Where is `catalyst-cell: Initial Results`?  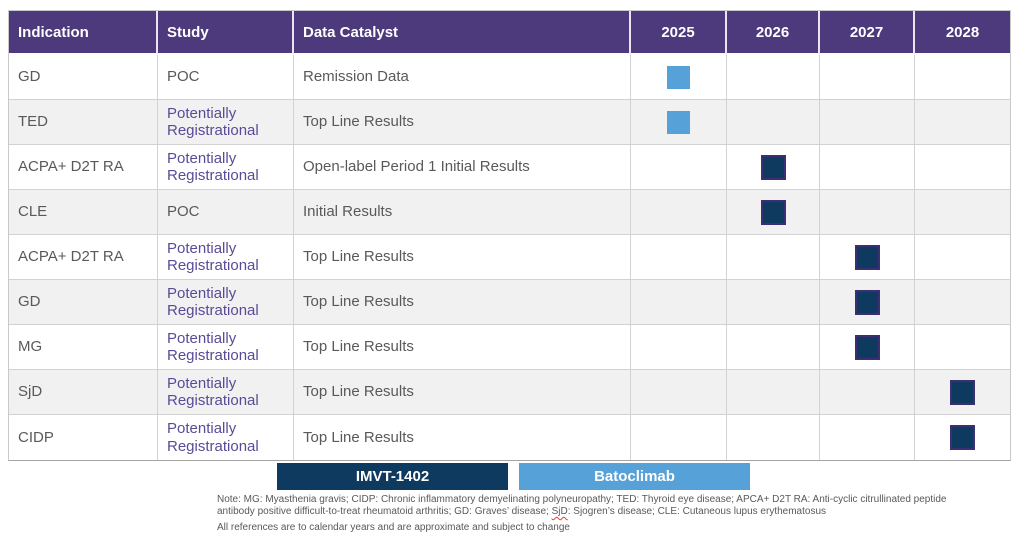
catalyst-cell: Initial Results is located at coordinates (462, 212).